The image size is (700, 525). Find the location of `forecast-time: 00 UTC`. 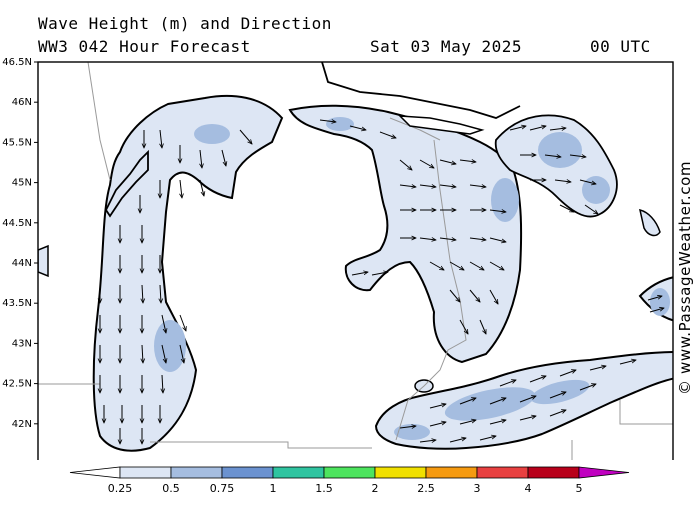

forecast-time: 00 UTC is located at coordinates (620, 46).